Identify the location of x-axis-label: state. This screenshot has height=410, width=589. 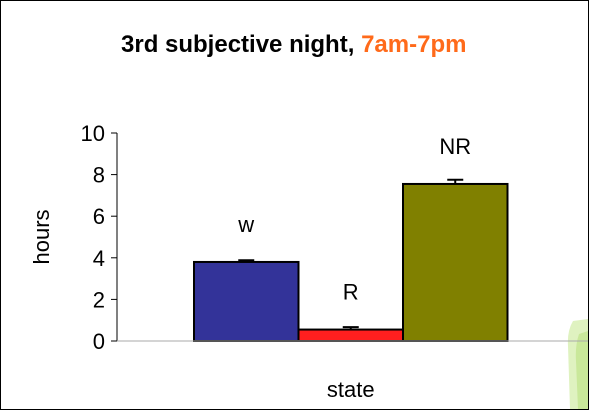
(351, 389).